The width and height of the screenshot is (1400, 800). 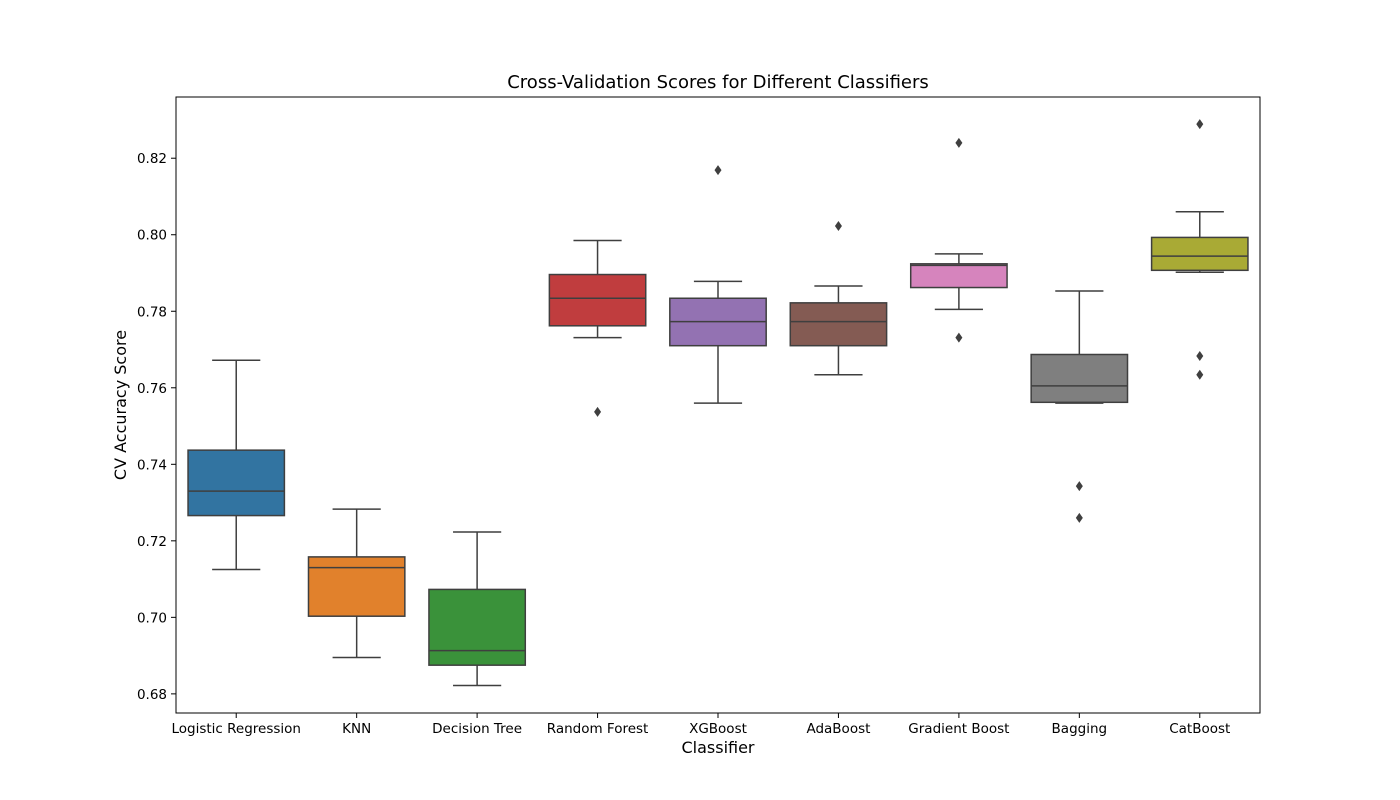 I want to click on y-axis: 0.68 0.70 0.72 0.74 0.76 0.78 0.80 0.82, so click(x=156, y=427).